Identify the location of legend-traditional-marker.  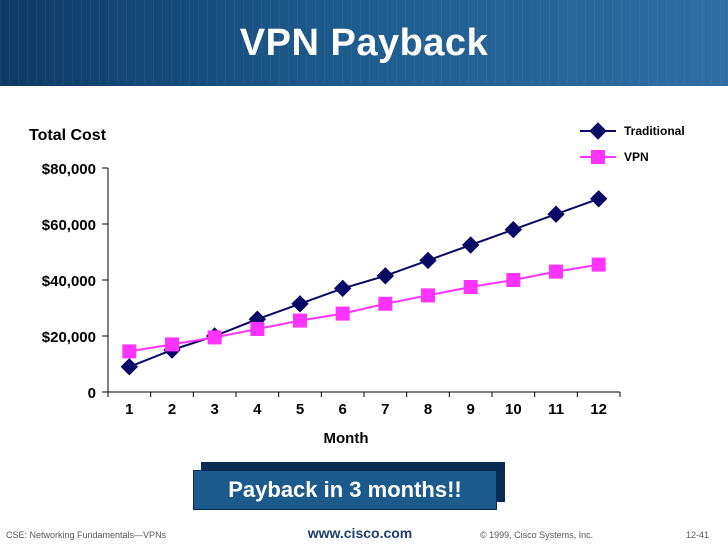
(598, 131).